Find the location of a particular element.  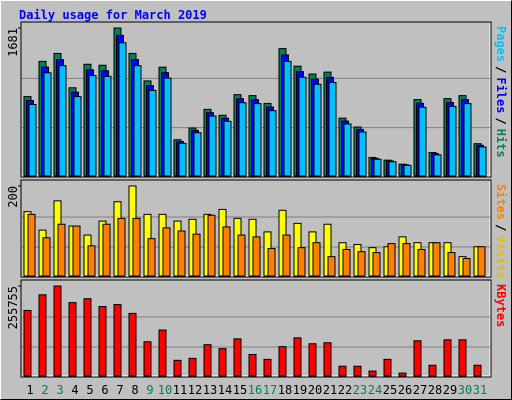

chart-title: Daily usage for March 2019 is located at coordinates (113, 15).